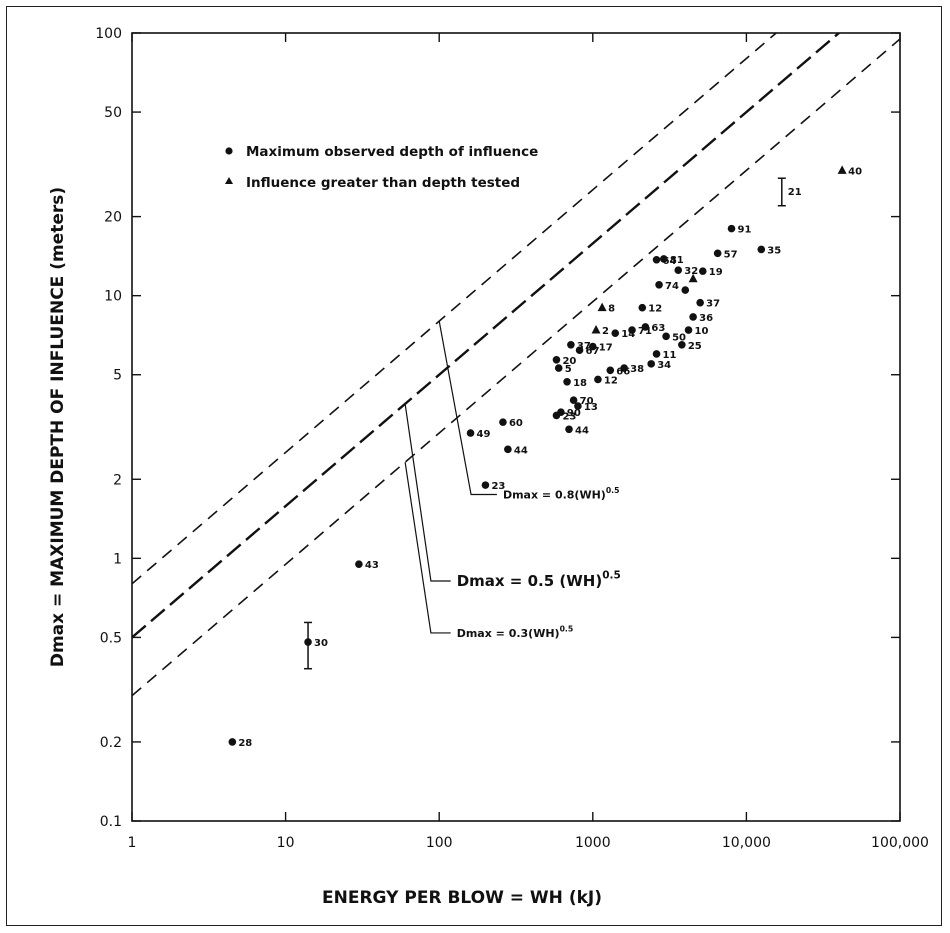 This screenshot has height=933, width=950. What do you see at coordinates (372, 565) in the screenshot?
I see `data-point-label: 43` at bounding box center [372, 565].